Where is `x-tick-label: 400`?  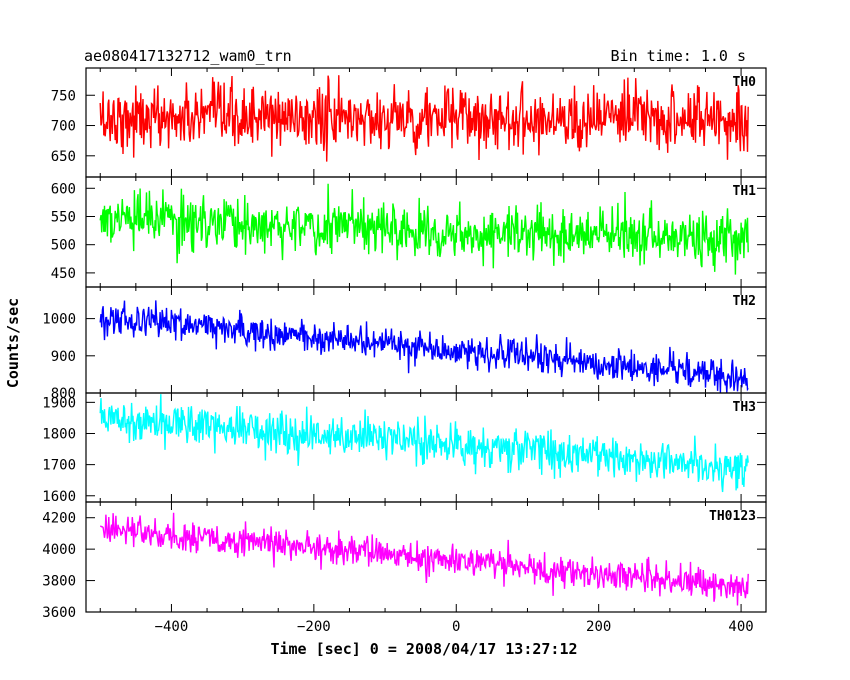
x-tick-label: 400 is located at coordinates (740, 627).